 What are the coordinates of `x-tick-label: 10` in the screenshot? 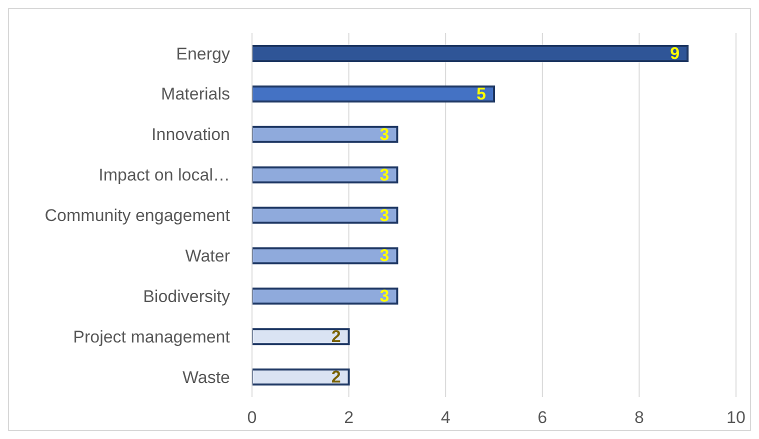 It's located at (736, 418).